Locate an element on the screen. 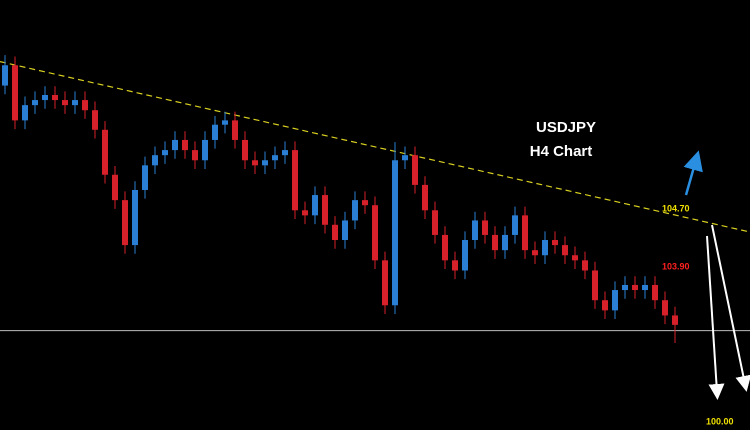  up-arrow is located at coordinates (693, 173).